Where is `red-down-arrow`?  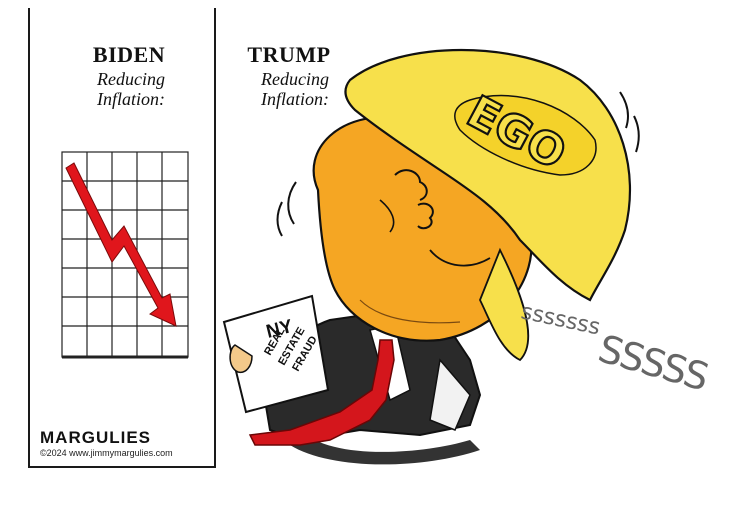 red-down-arrow is located at coordinates (121, 244).